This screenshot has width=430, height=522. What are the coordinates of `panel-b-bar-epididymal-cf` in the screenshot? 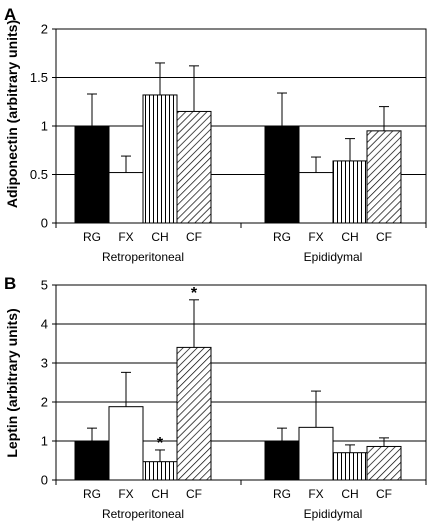 It's located at (384, 463).